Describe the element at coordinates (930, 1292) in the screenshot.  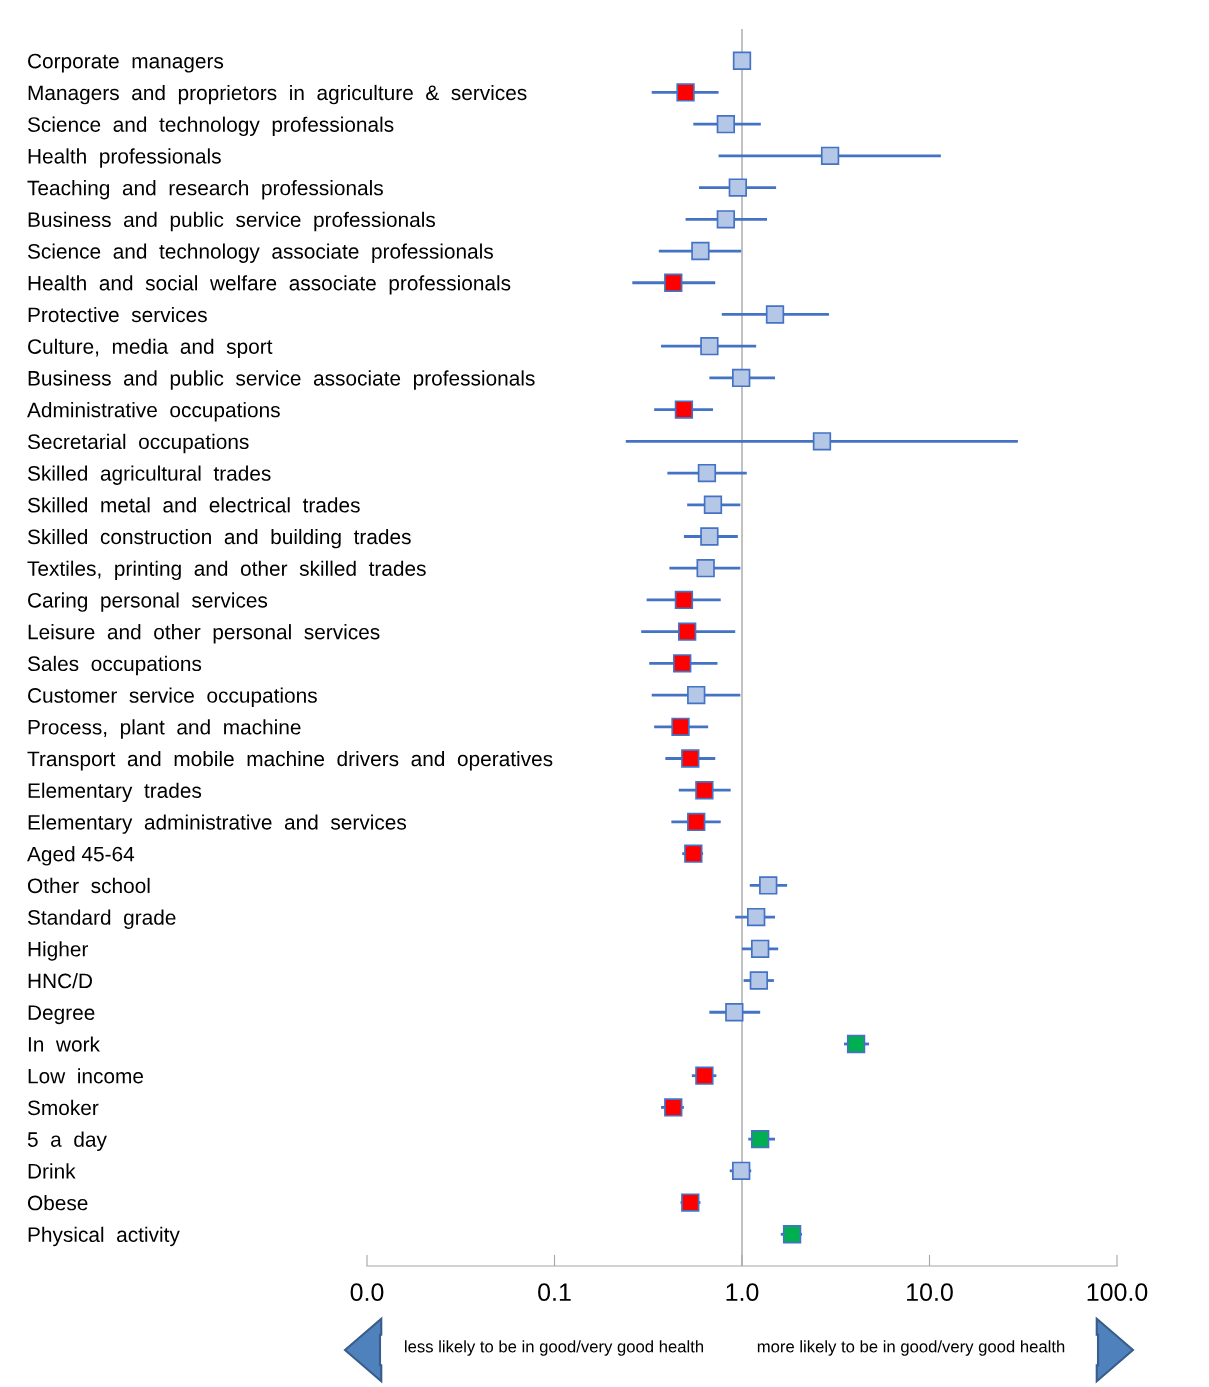
I see `x-tick-label: 10.0` at that location.